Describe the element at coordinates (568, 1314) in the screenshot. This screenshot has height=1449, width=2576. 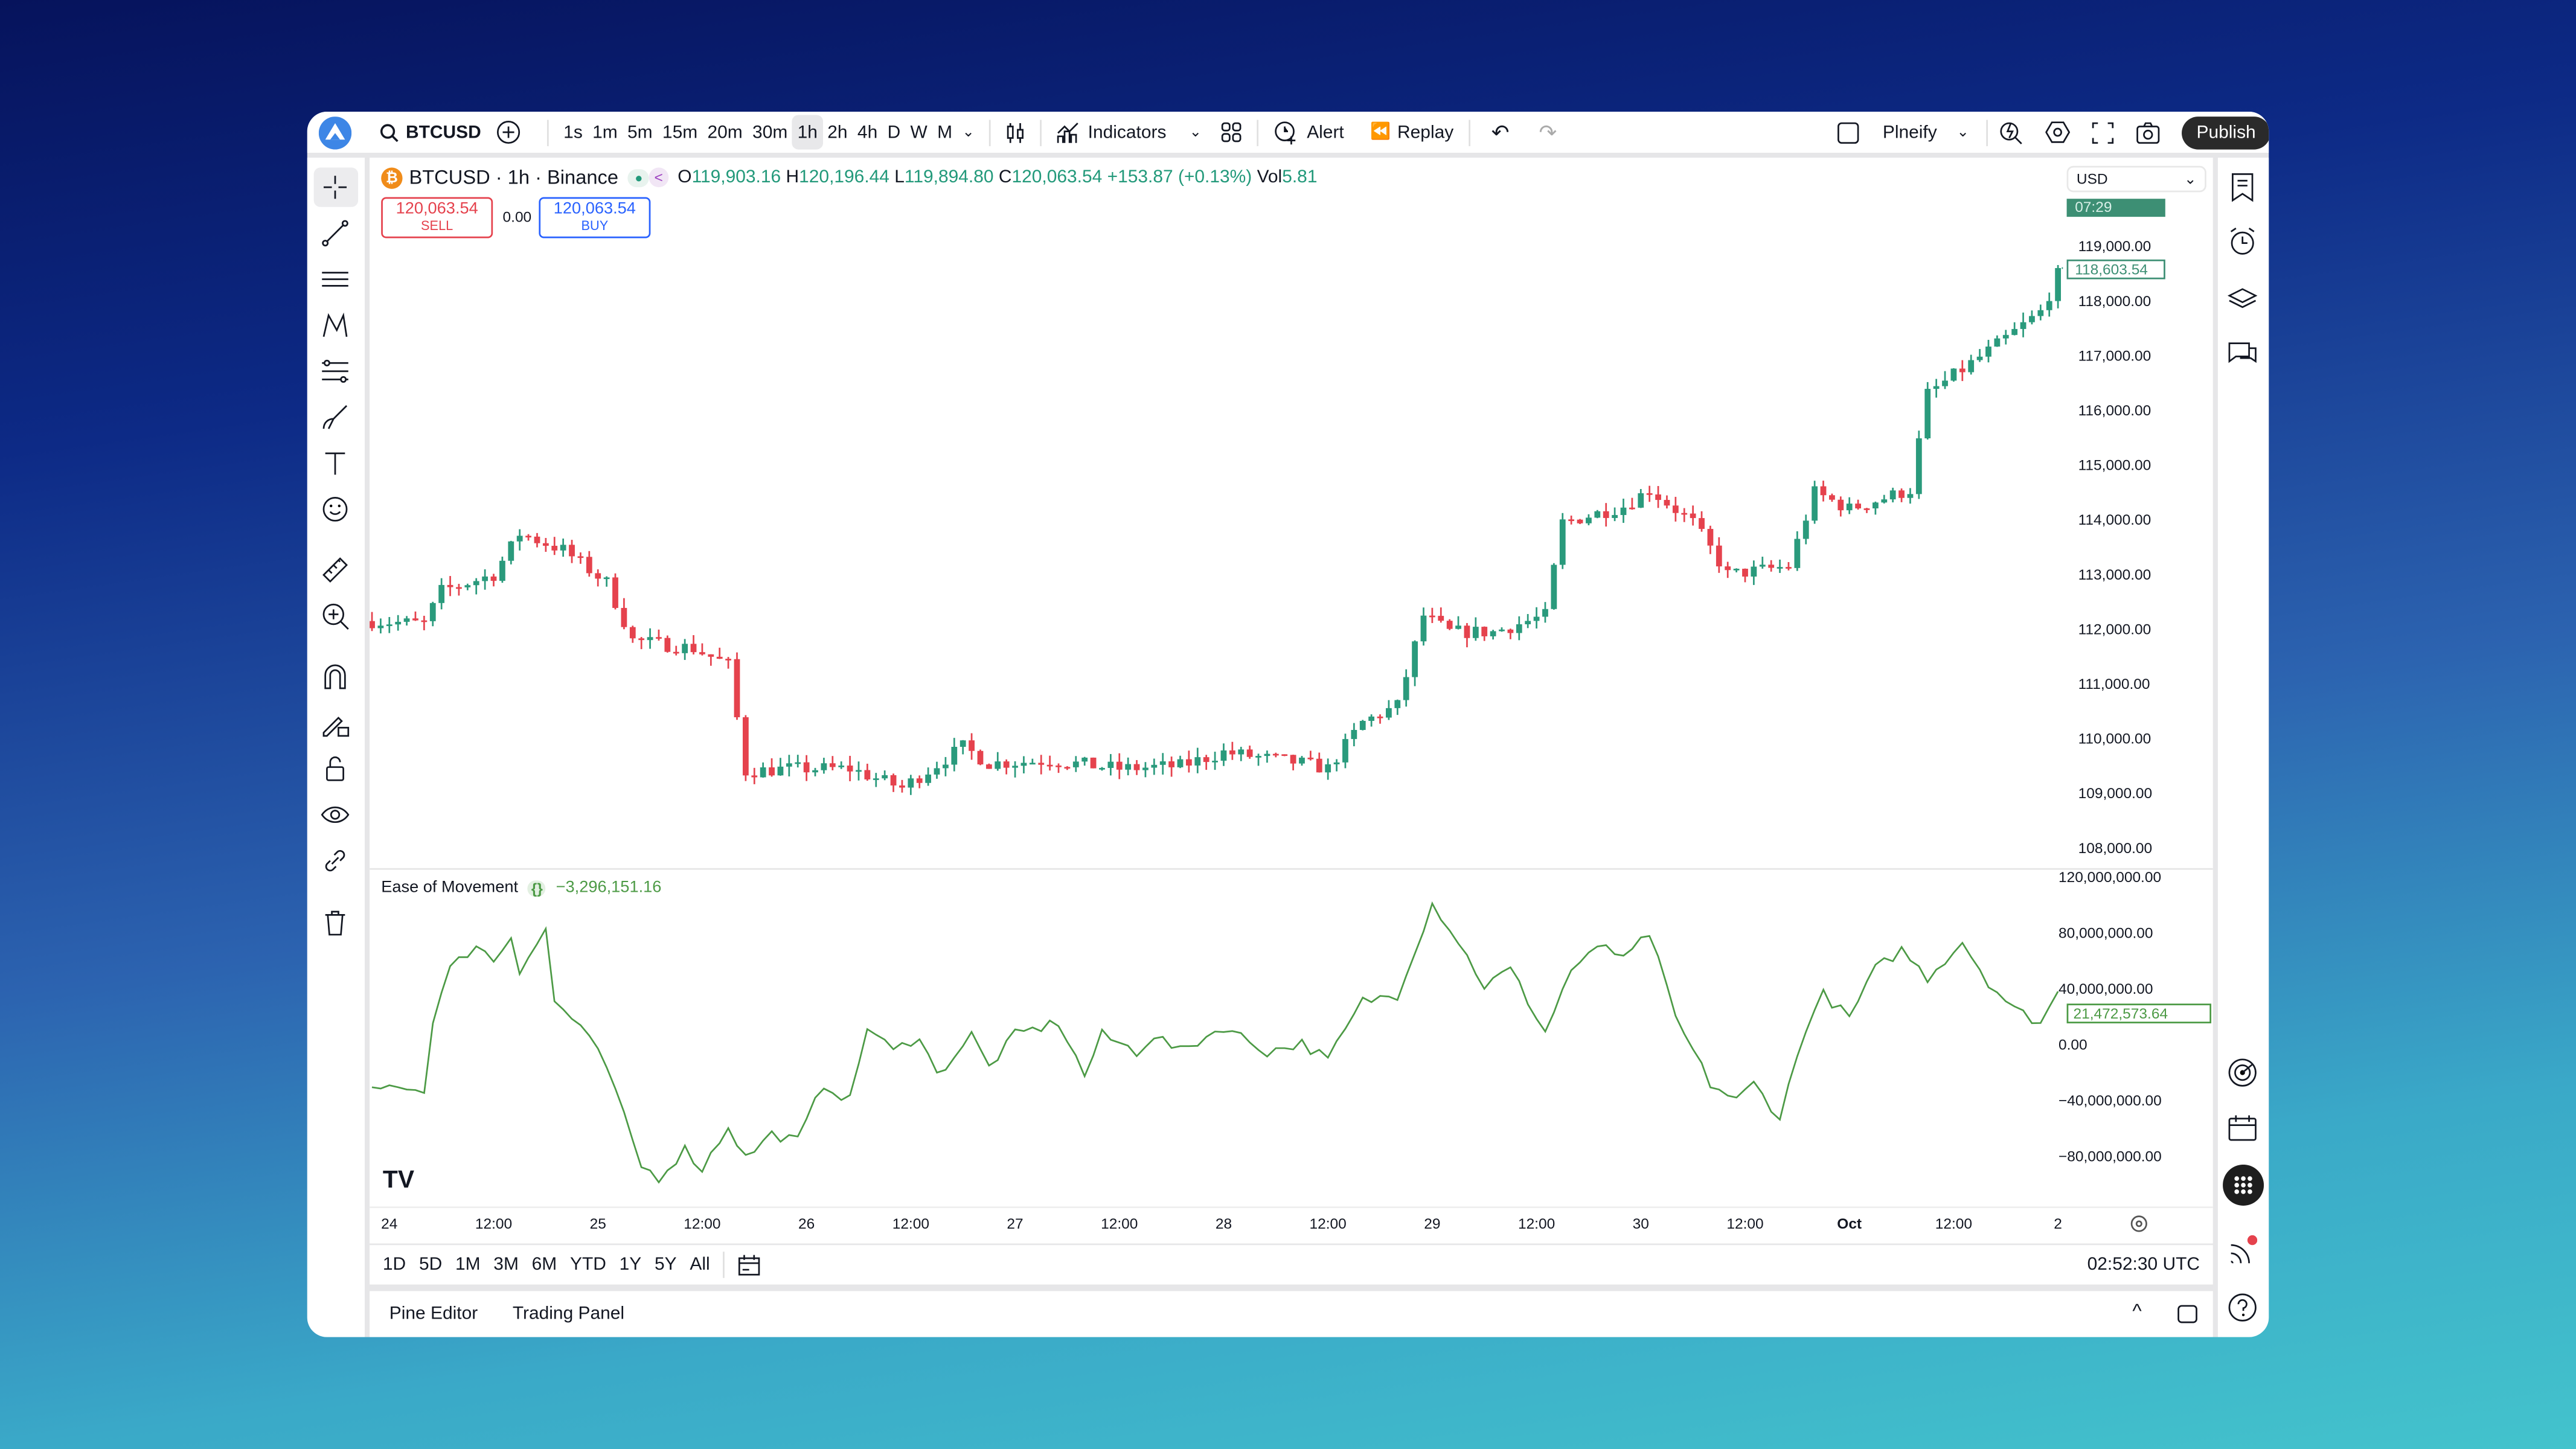
I see `tab-trading-panel: Trading Panel` at that location.